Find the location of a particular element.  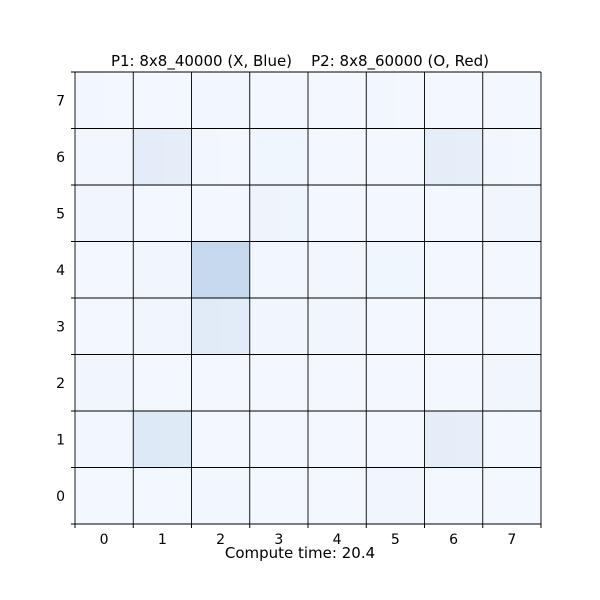

x-tick-label: 4 is located at coordinates (337, 540).